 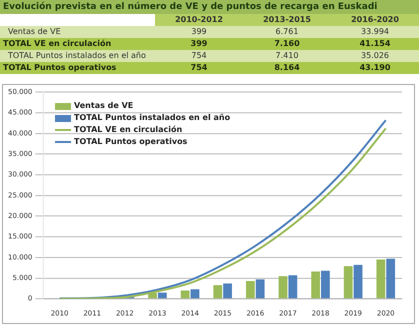 I want to click on legend-label: TOTAL VE en circulación, so click(x=128, y=130).